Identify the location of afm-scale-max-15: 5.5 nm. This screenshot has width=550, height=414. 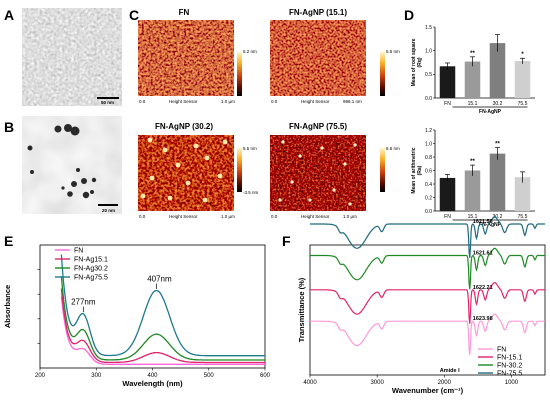
(393, 51).